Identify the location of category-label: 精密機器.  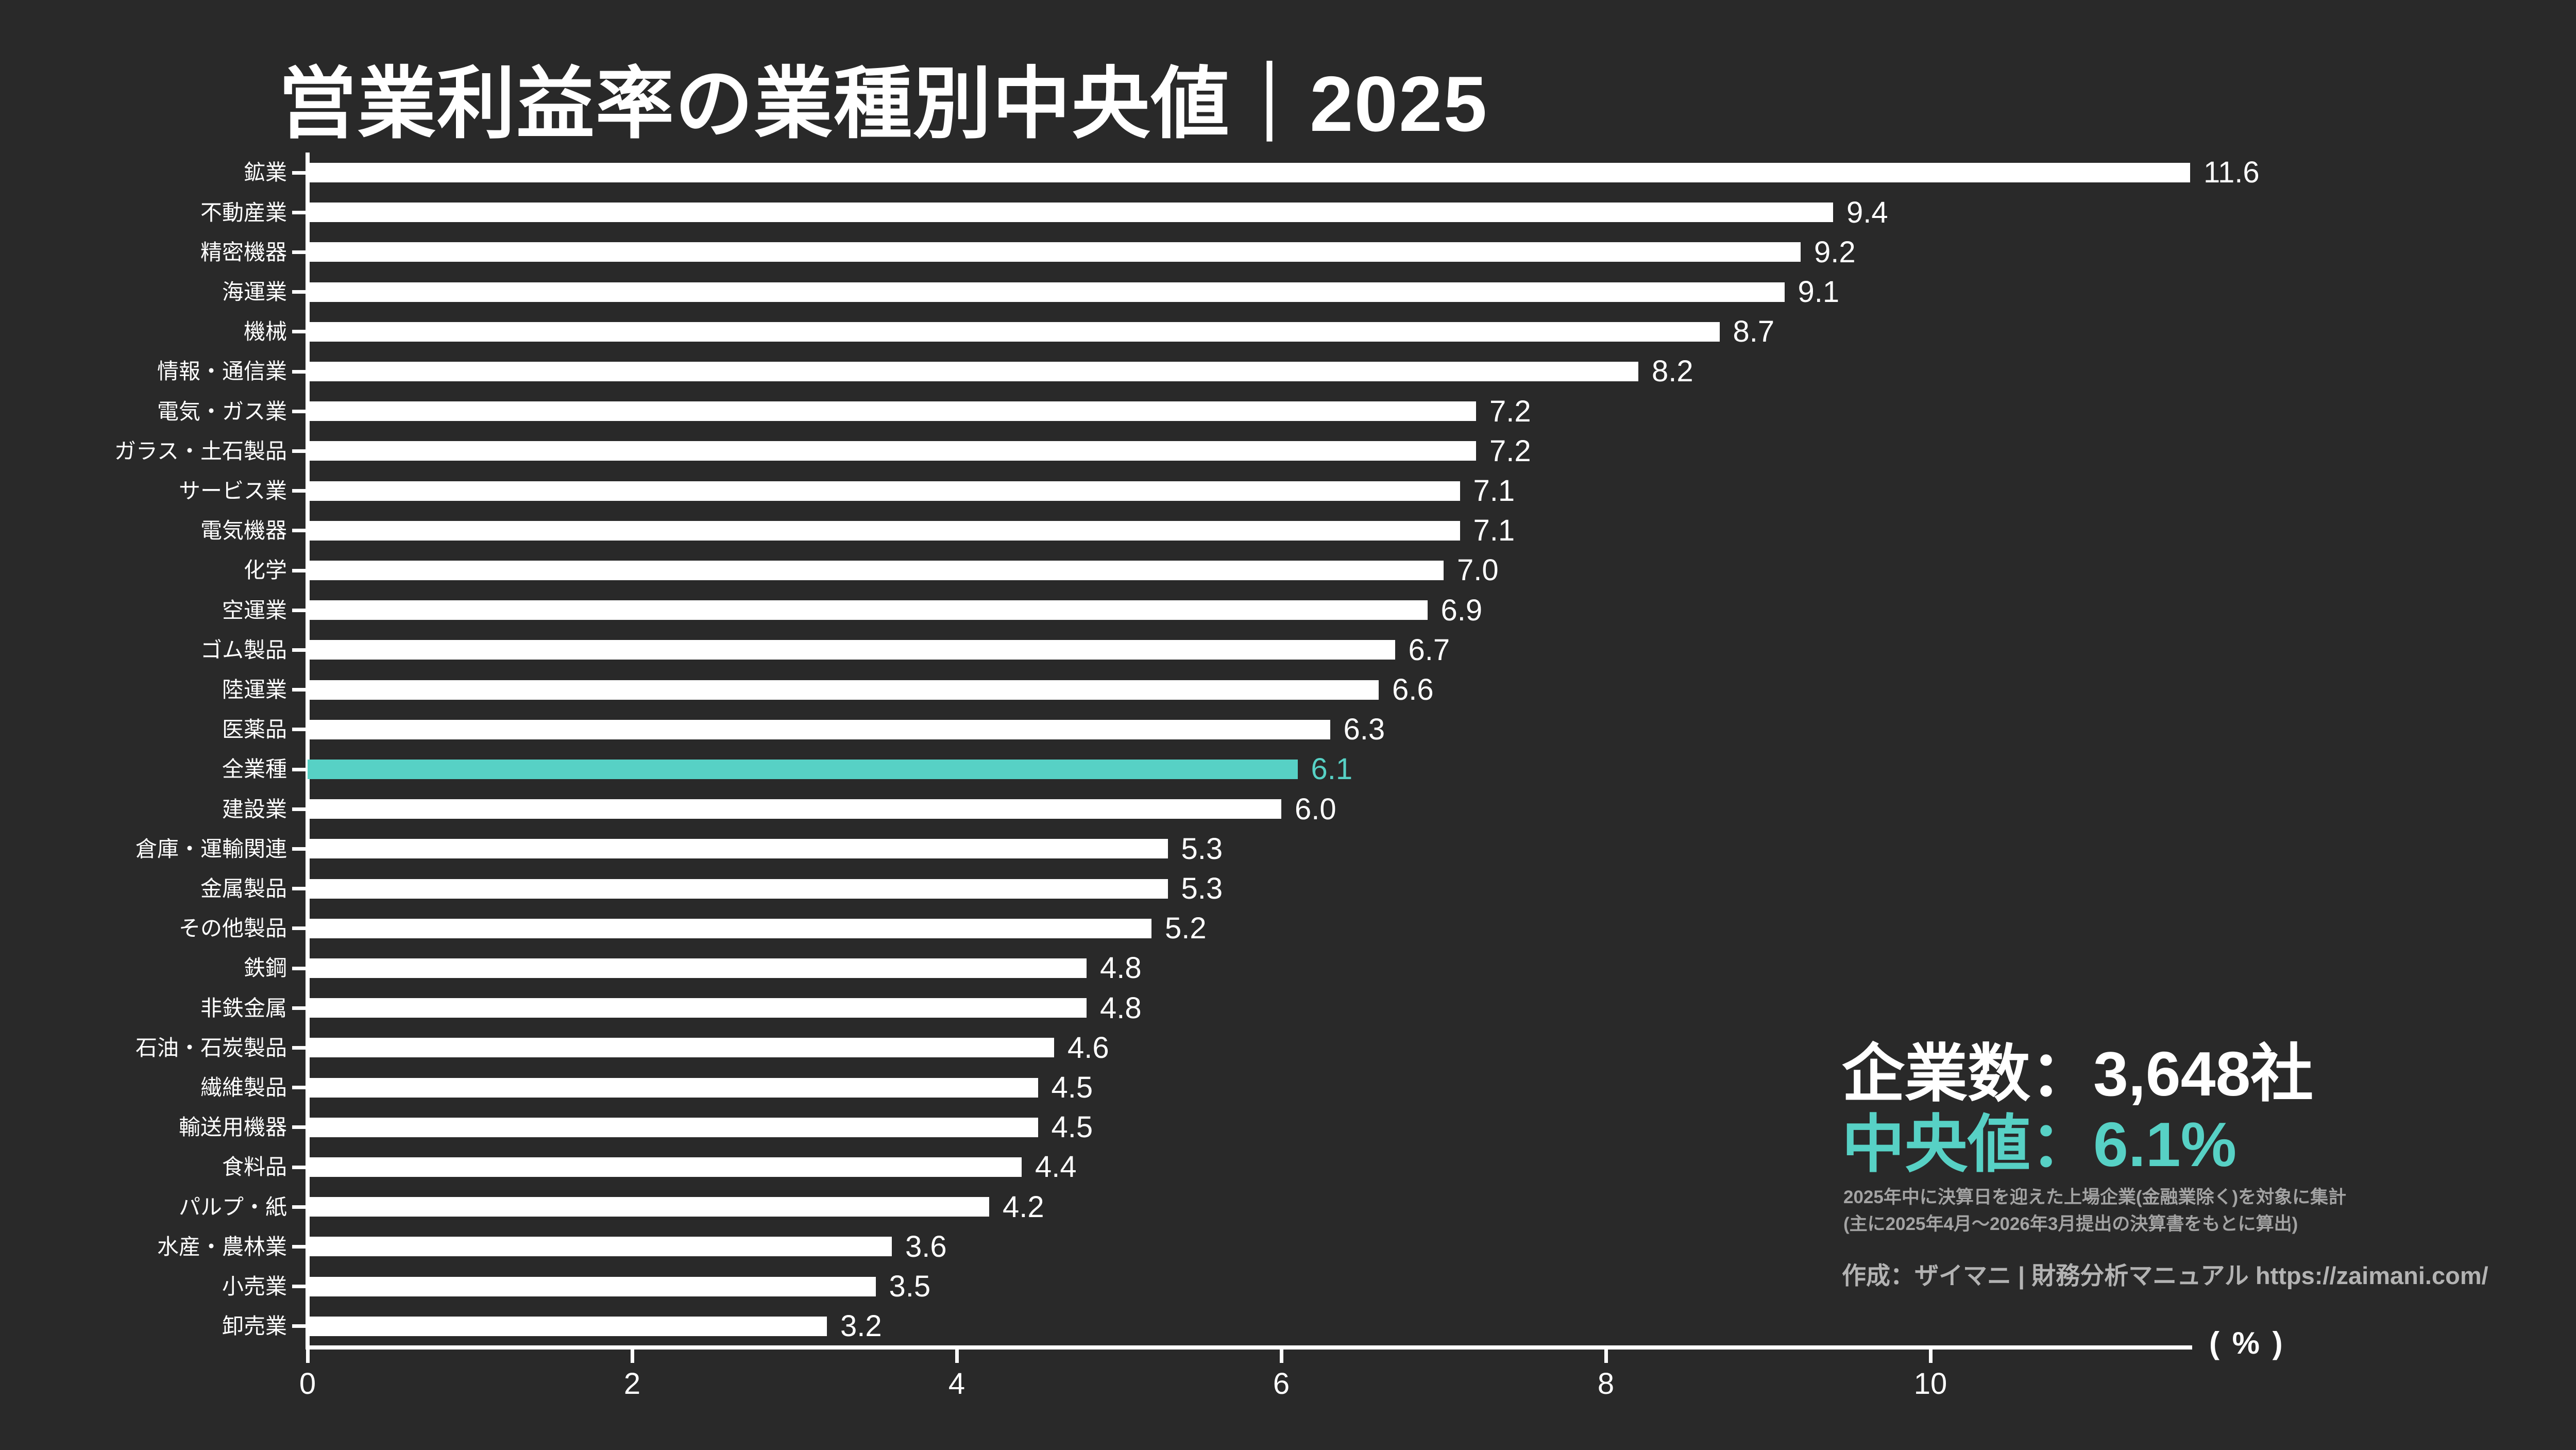
(244, 252).